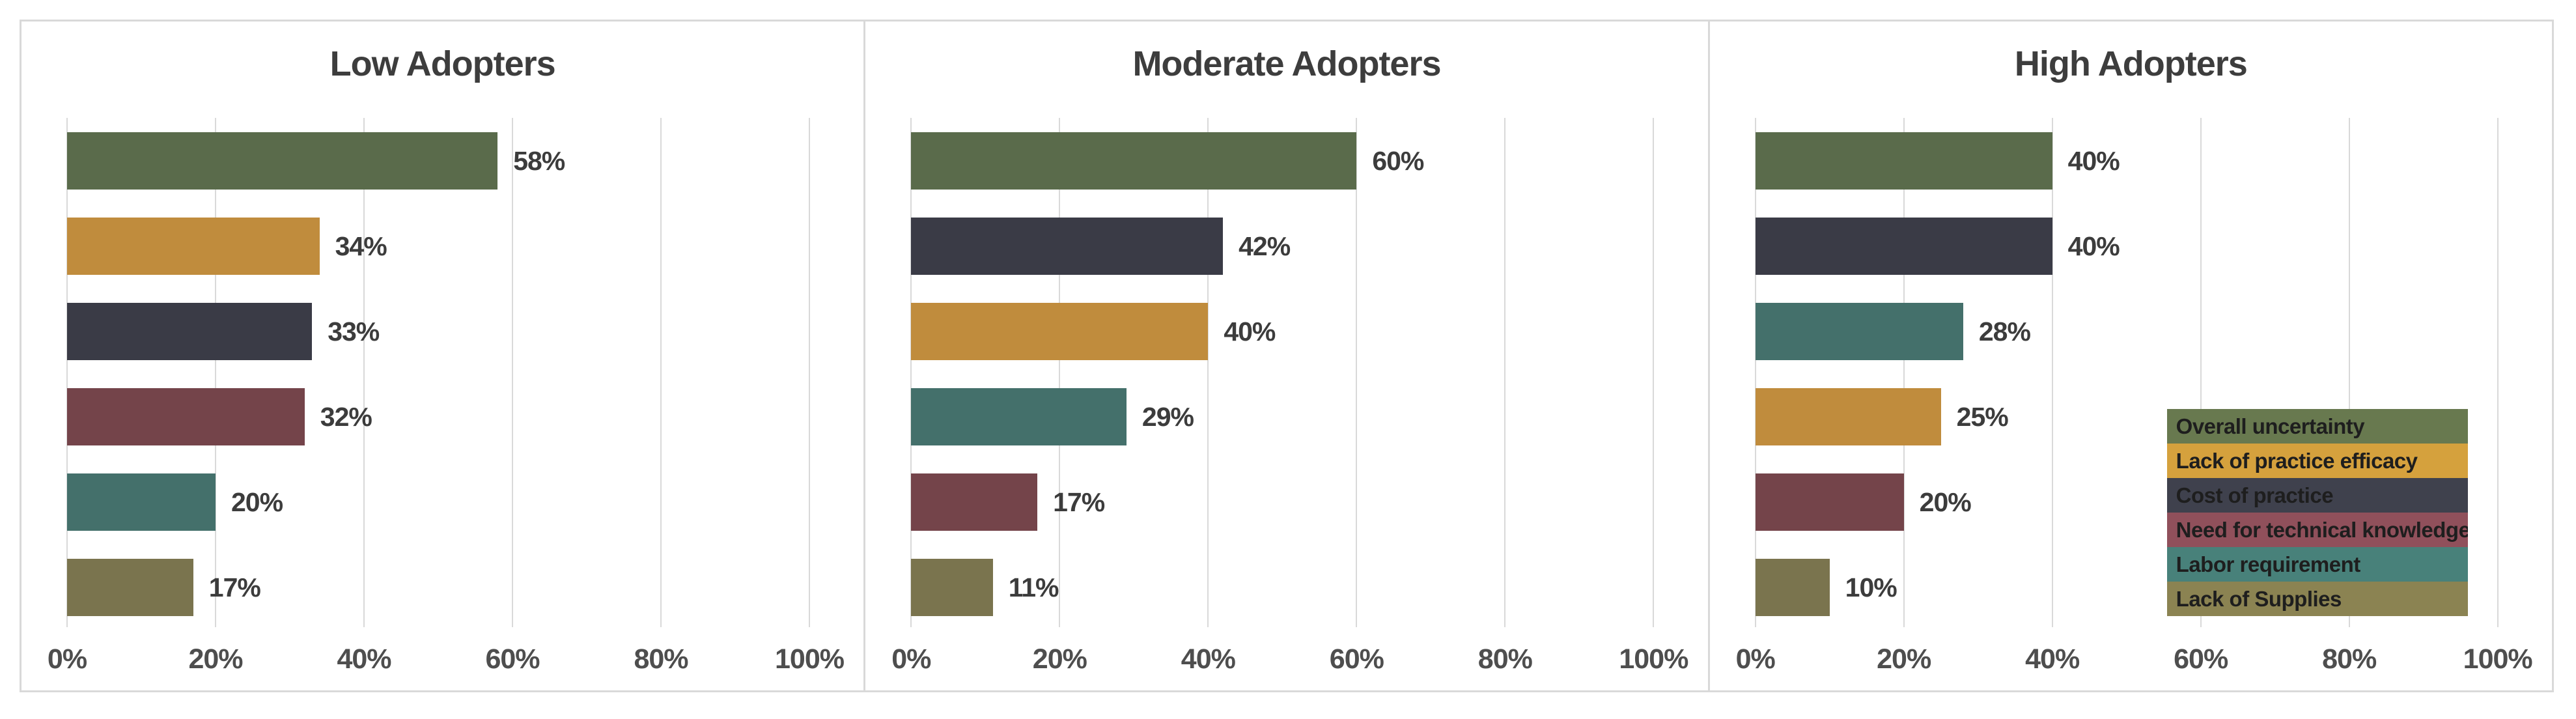 The image size is (2576, 719). I want to click on bar-value-label: 10%, so click(1871, 587).